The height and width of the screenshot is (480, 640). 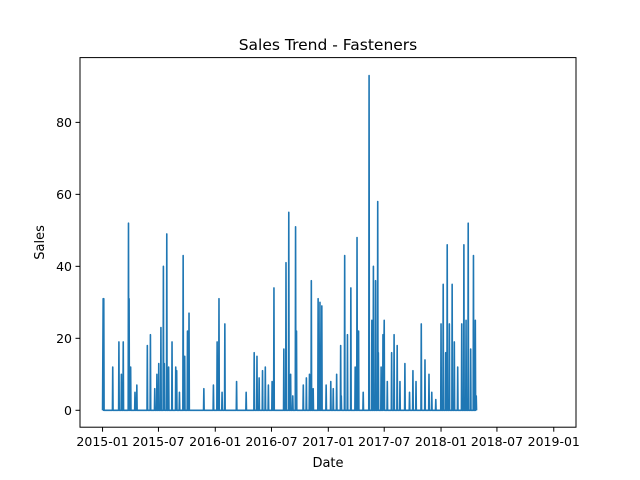 I want to click on y-tick-label: 20, so click(x=64, y=338).